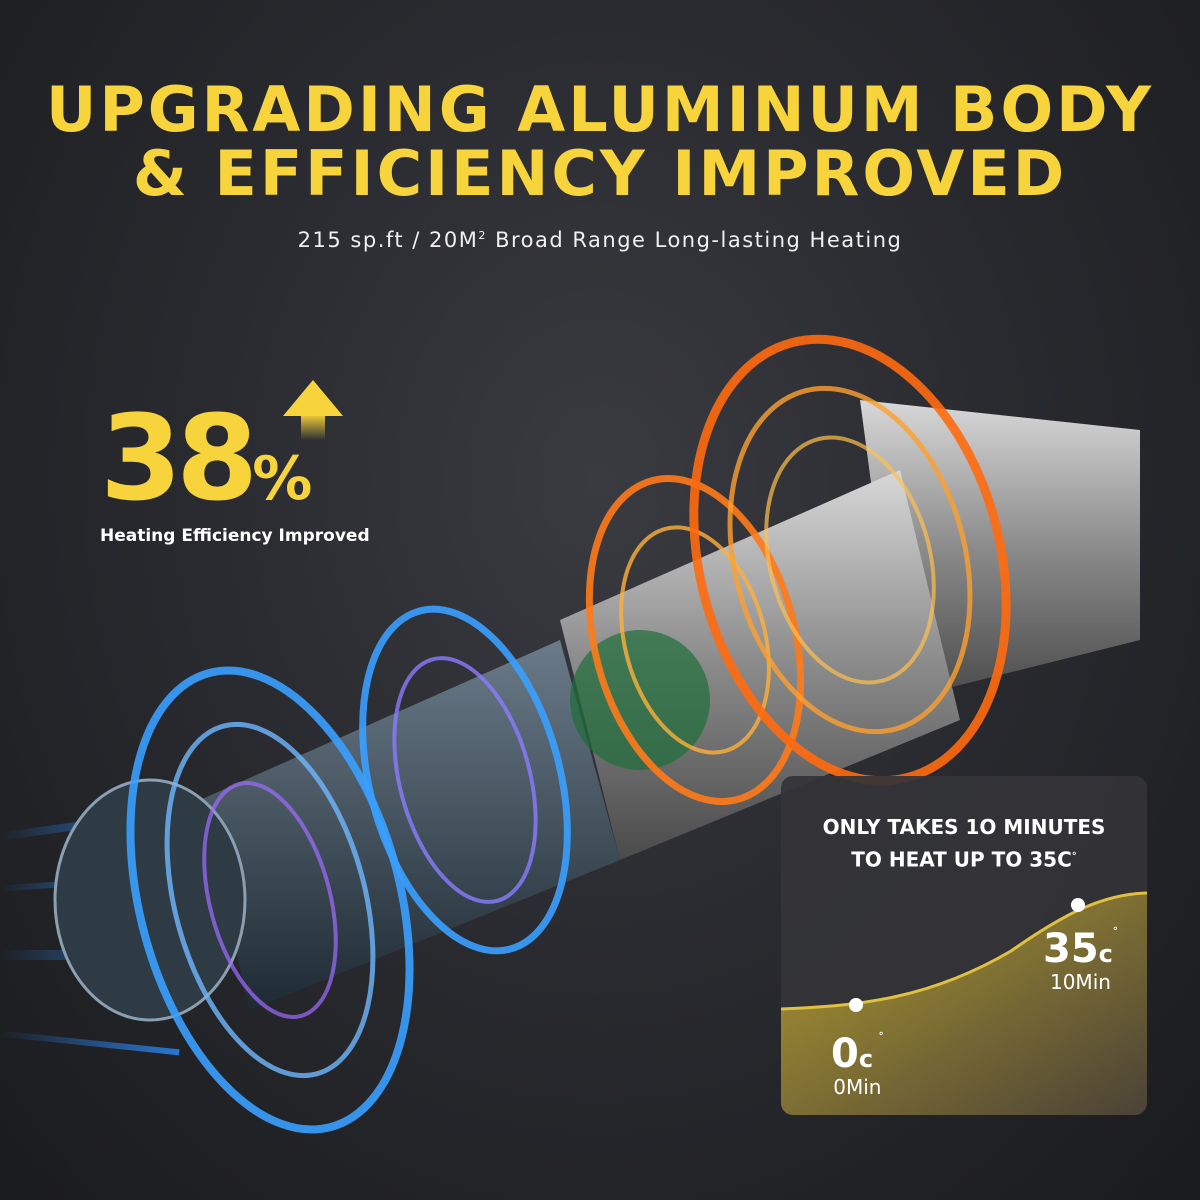 The image size is (1200, 1200). I want to click on end-degree: °, so click(1115, 931).